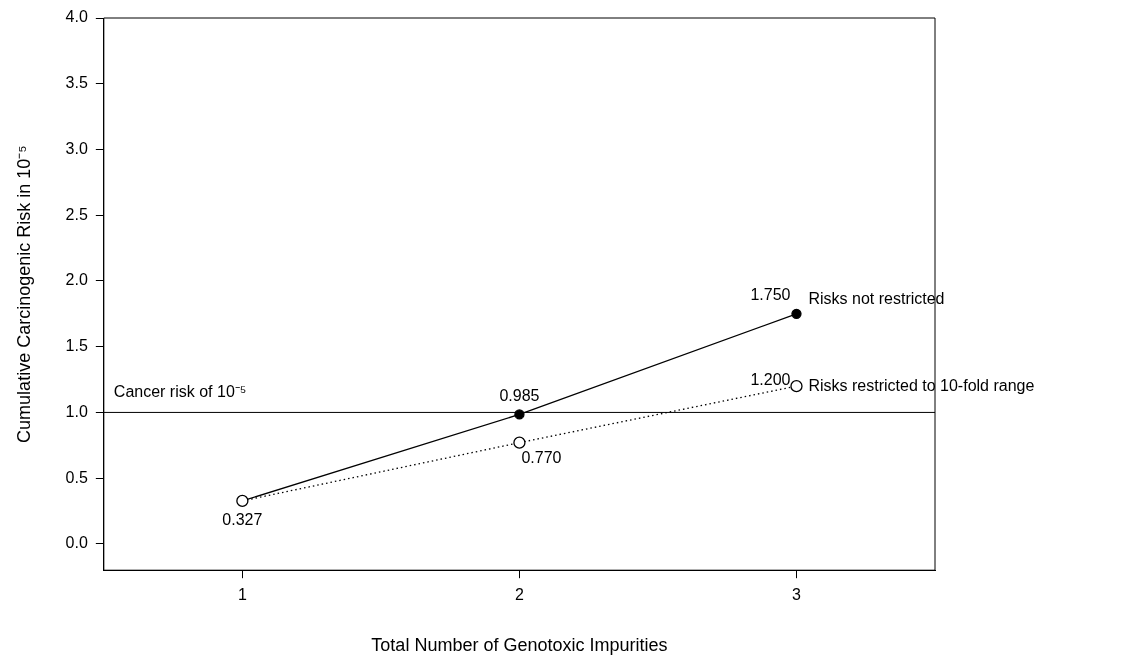  What do you see at coordinates (76, 214) in the screenshot?
I see `y-tick-label: 2.5` at bounding box center [76, 214].